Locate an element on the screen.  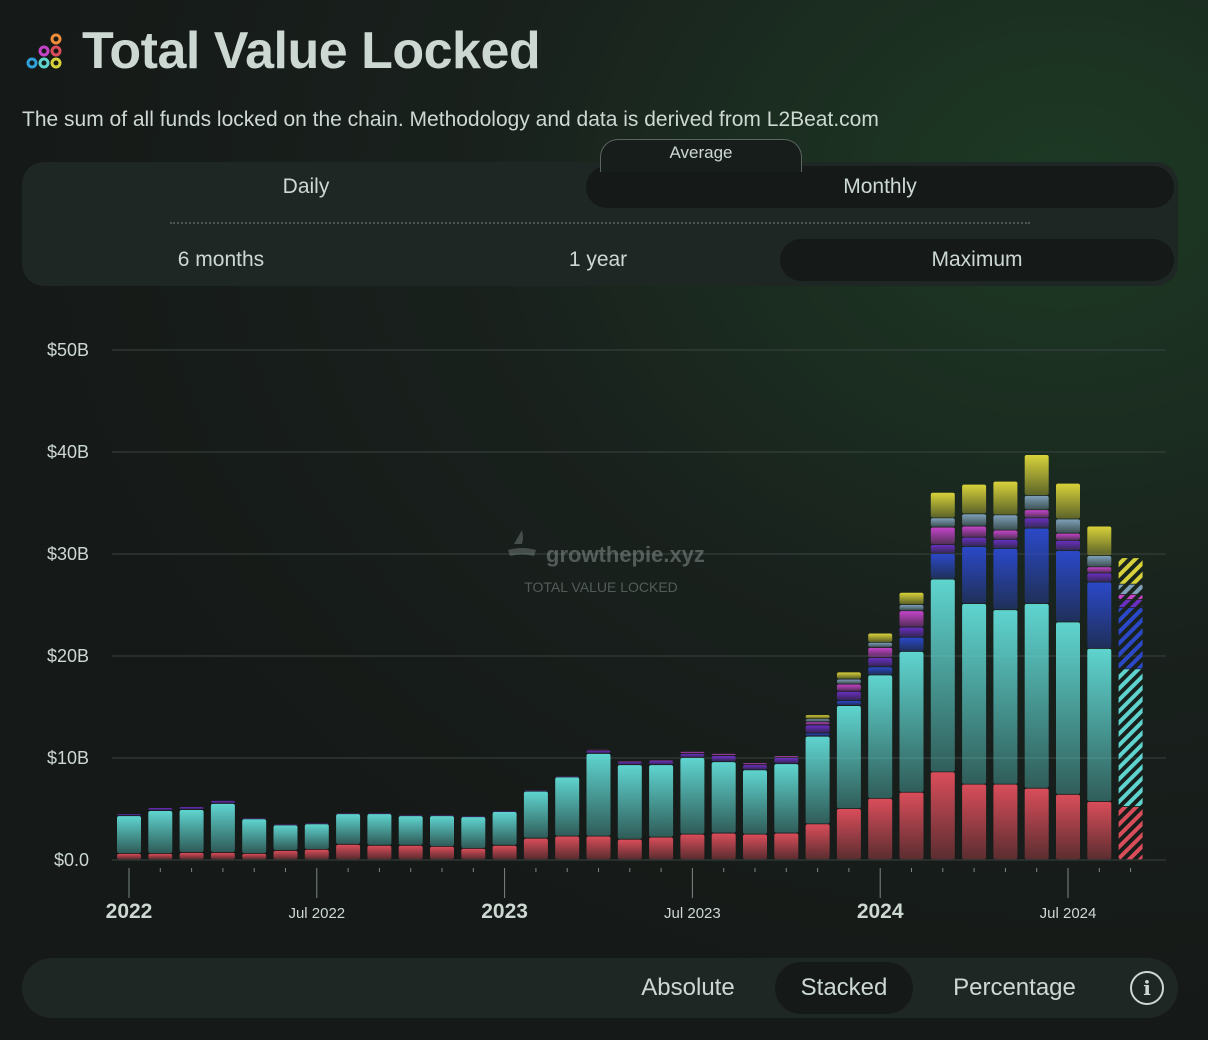
option-daily: Daily is located at coordinates (306, 186).